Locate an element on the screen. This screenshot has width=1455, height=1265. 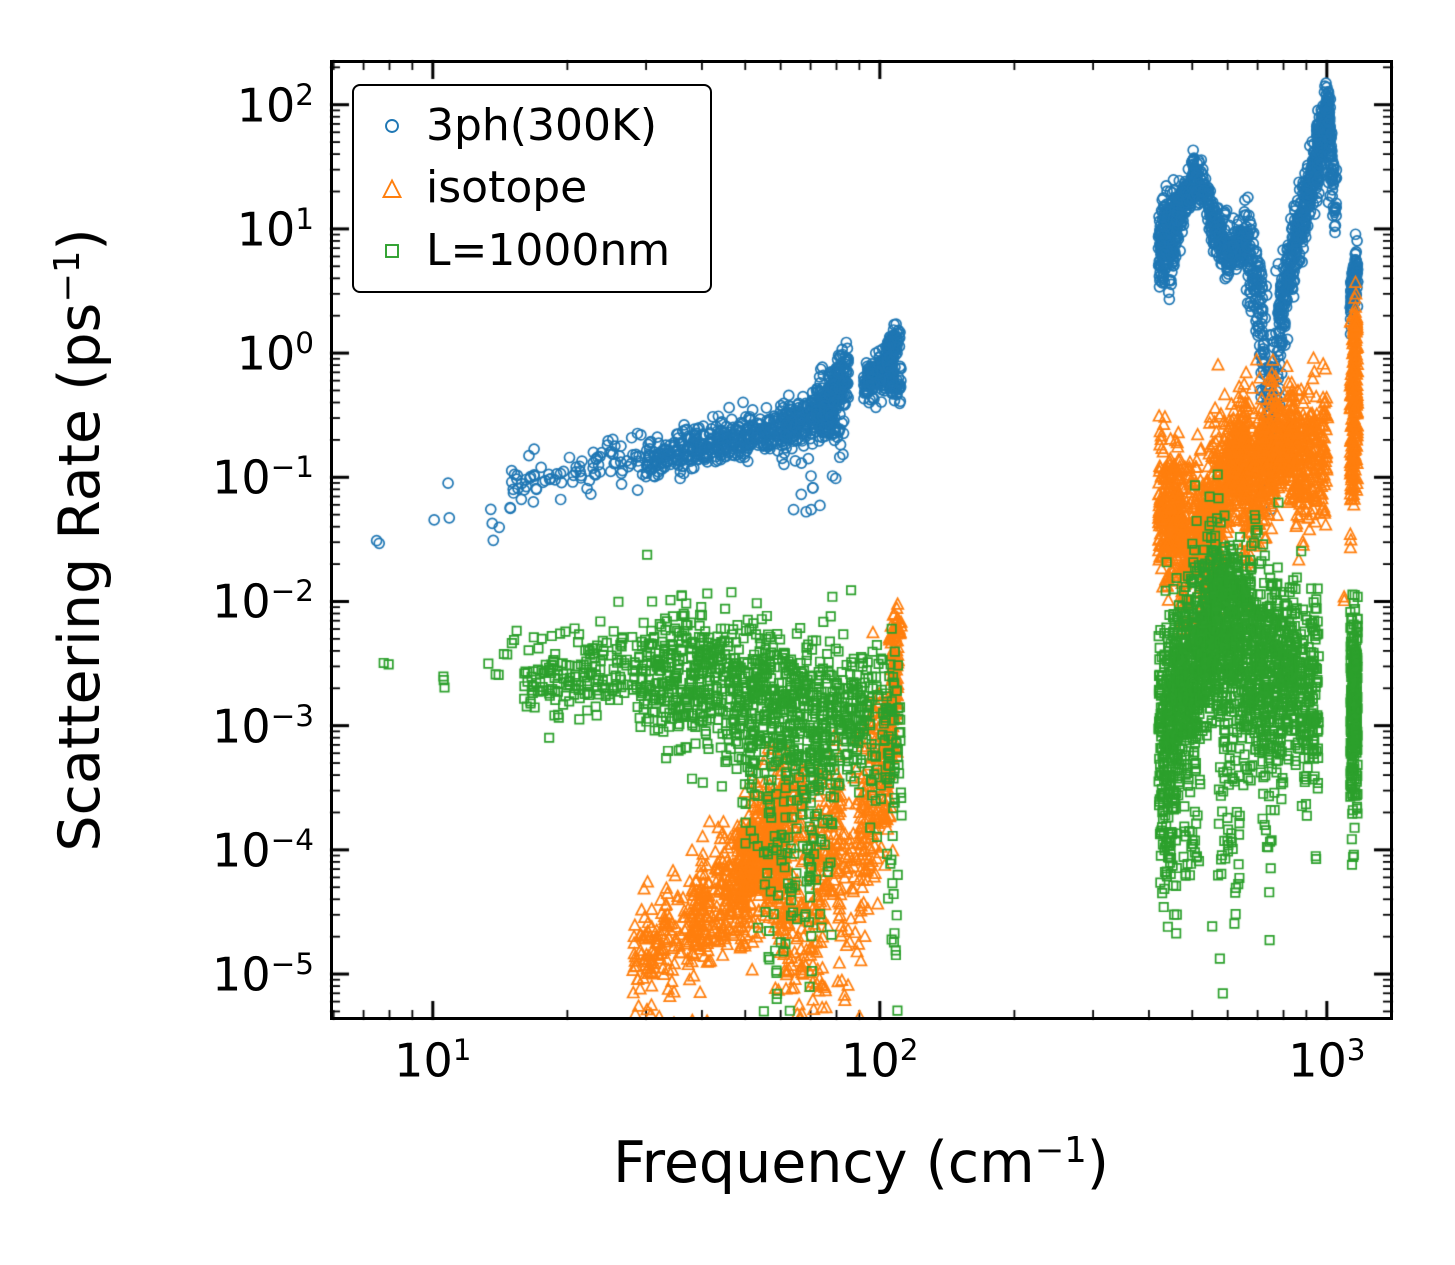
legend: 3ph(300K) isotope L=1000nm is located at coordinates (532, 189).